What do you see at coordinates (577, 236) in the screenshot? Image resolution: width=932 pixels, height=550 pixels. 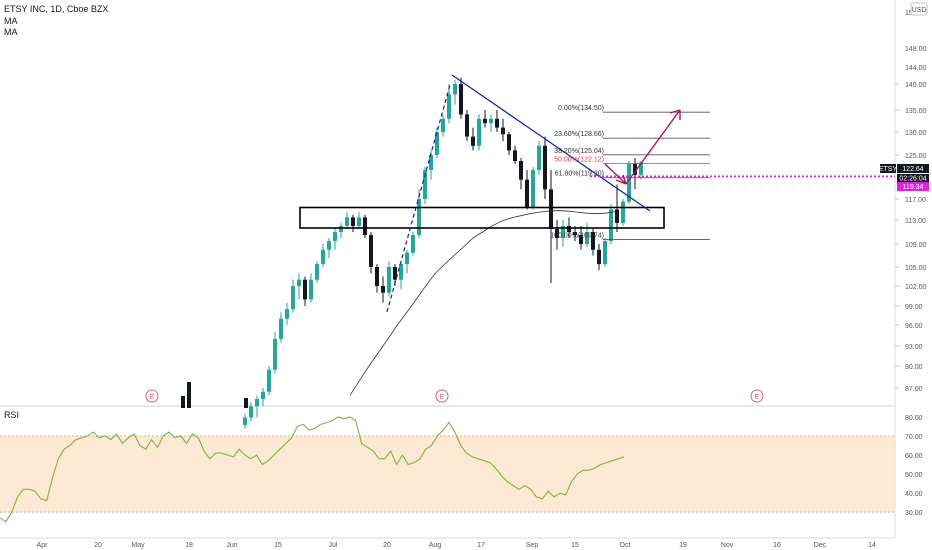 I see `fib-level-label: 100.00%(109.74)` at bounding box center [577, 236].